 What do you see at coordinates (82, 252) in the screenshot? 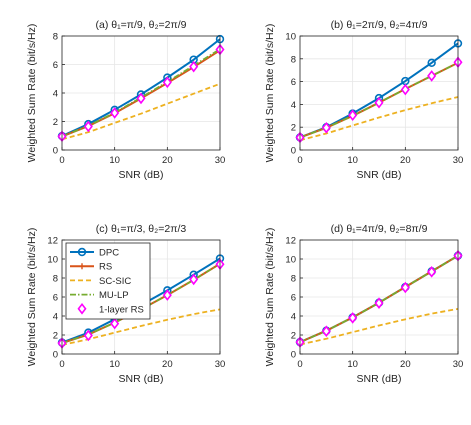
I see `legend-marker-dpc` at bounding box center [82, 252].